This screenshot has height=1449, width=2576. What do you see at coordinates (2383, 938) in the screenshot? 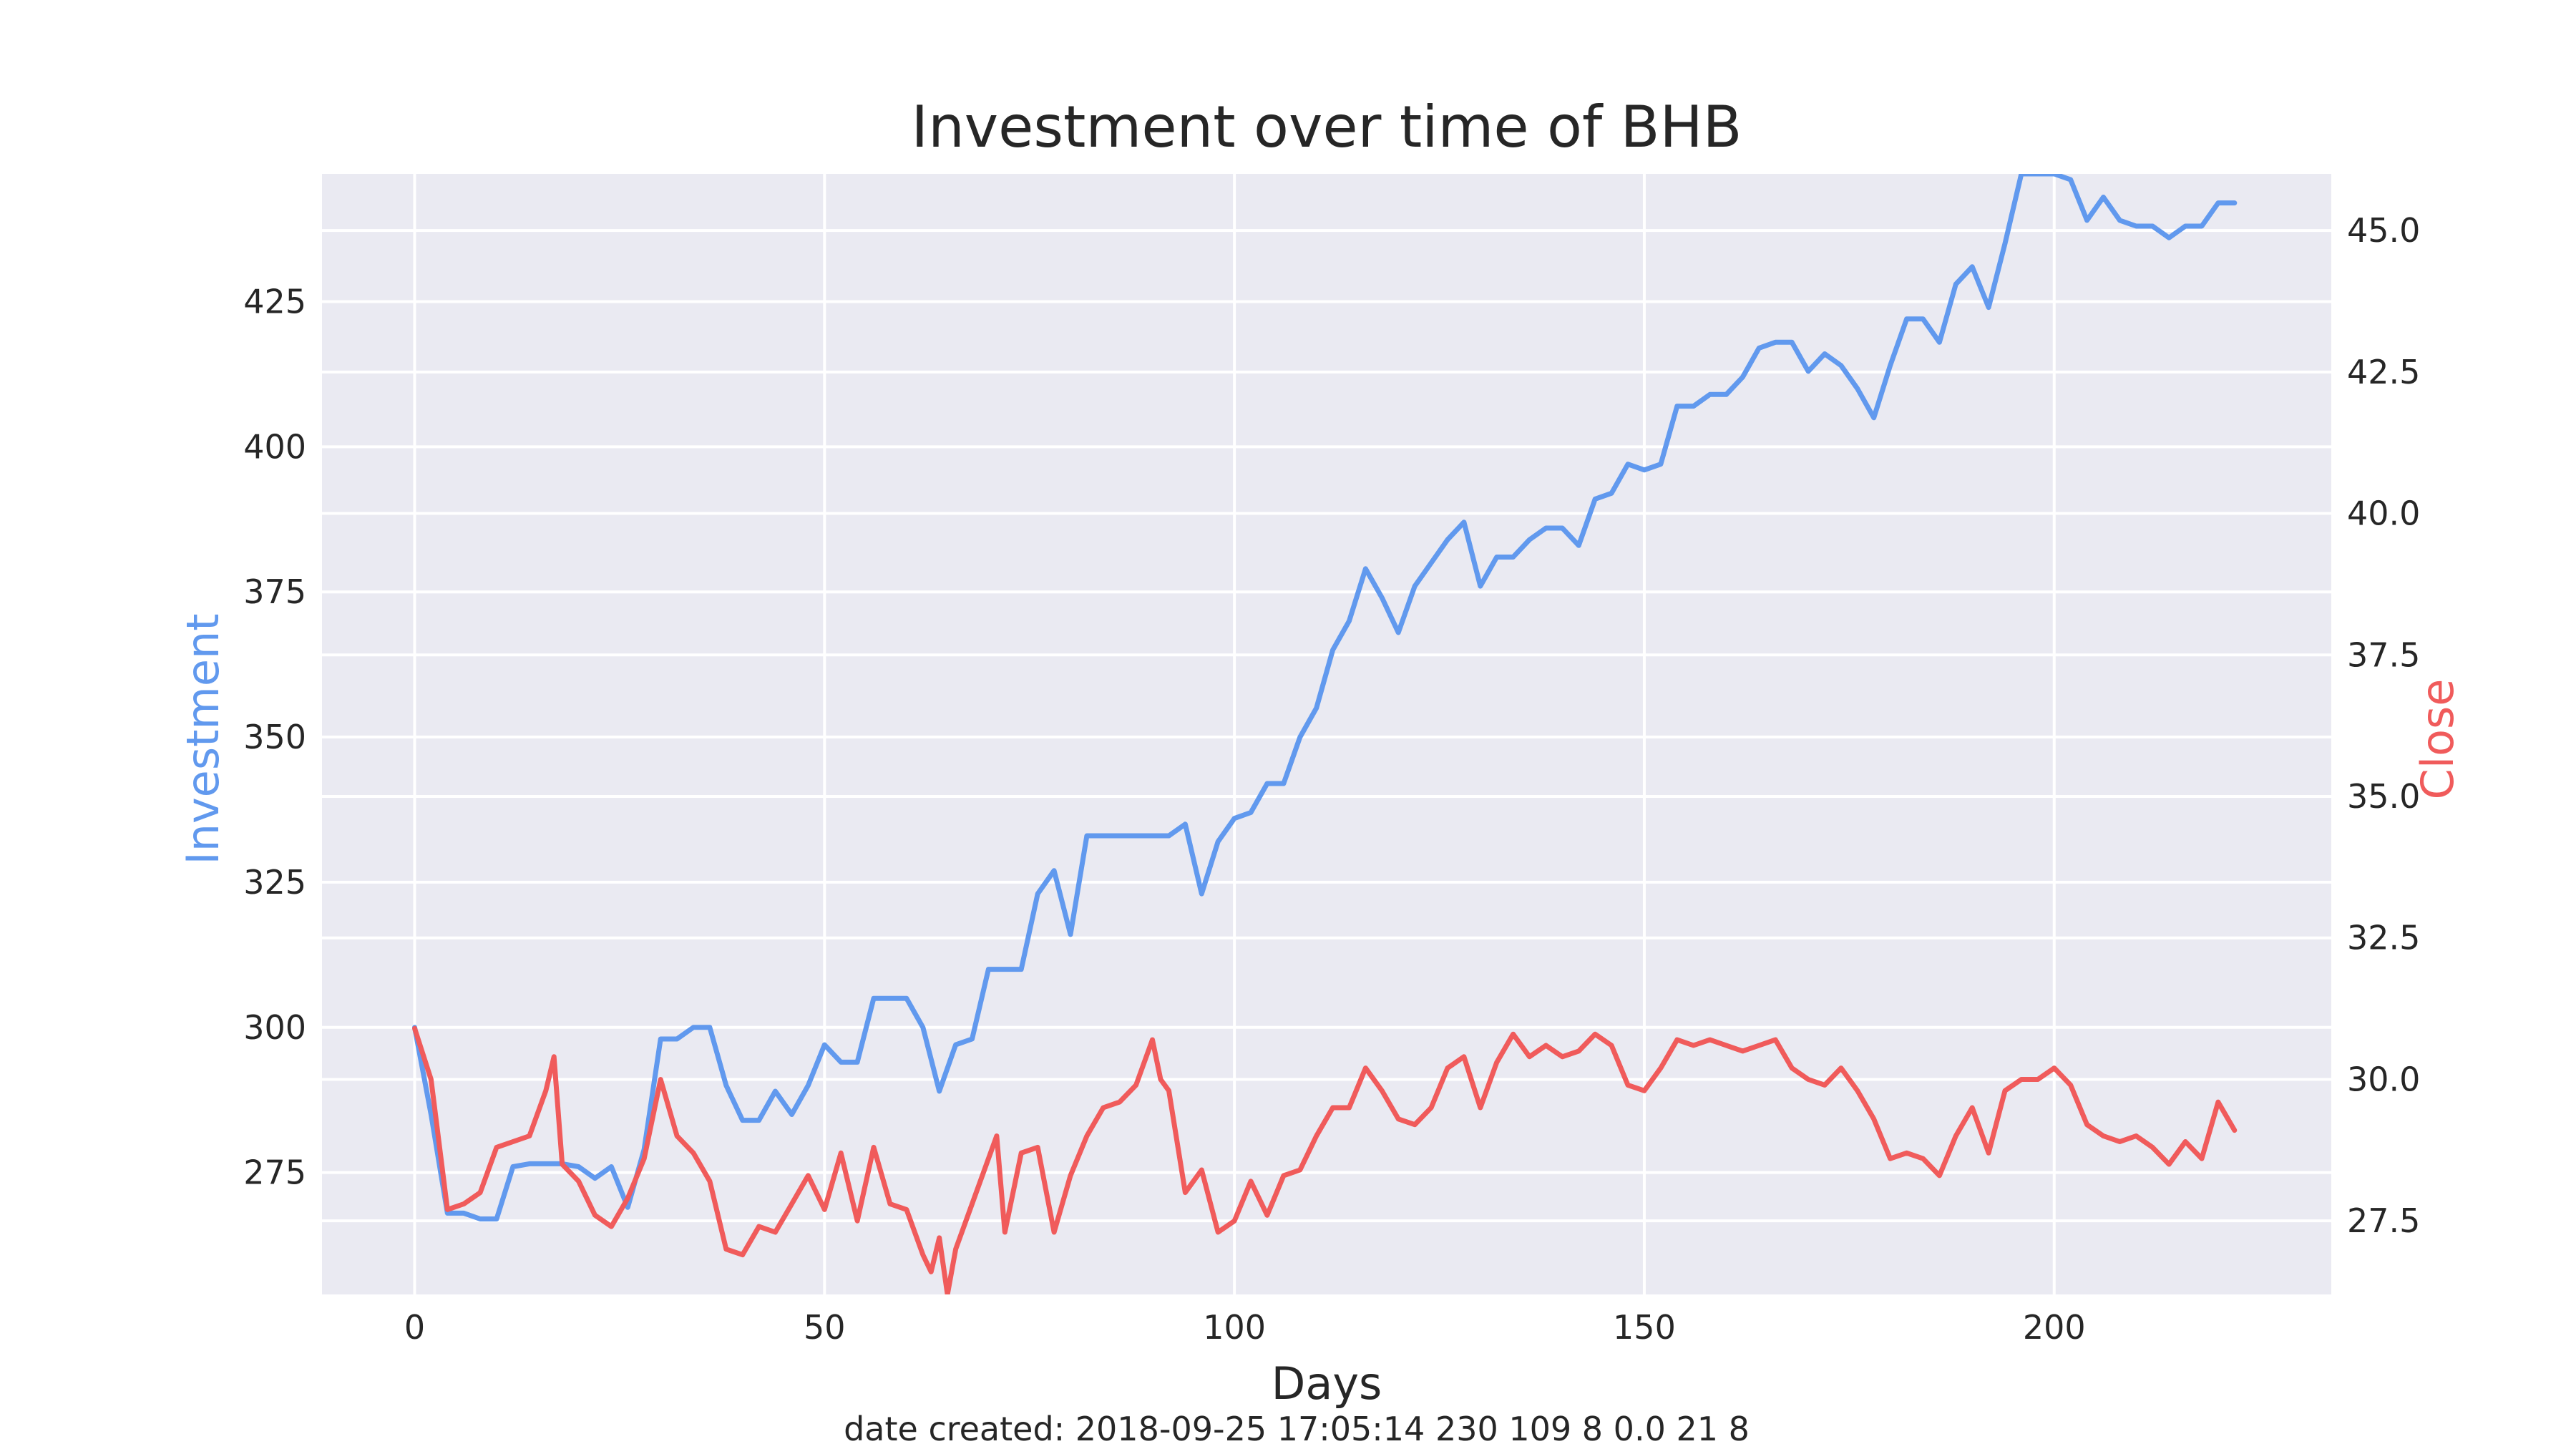
I see `y-tick-label-right: 32.5` at bounding box center [2383, 938].